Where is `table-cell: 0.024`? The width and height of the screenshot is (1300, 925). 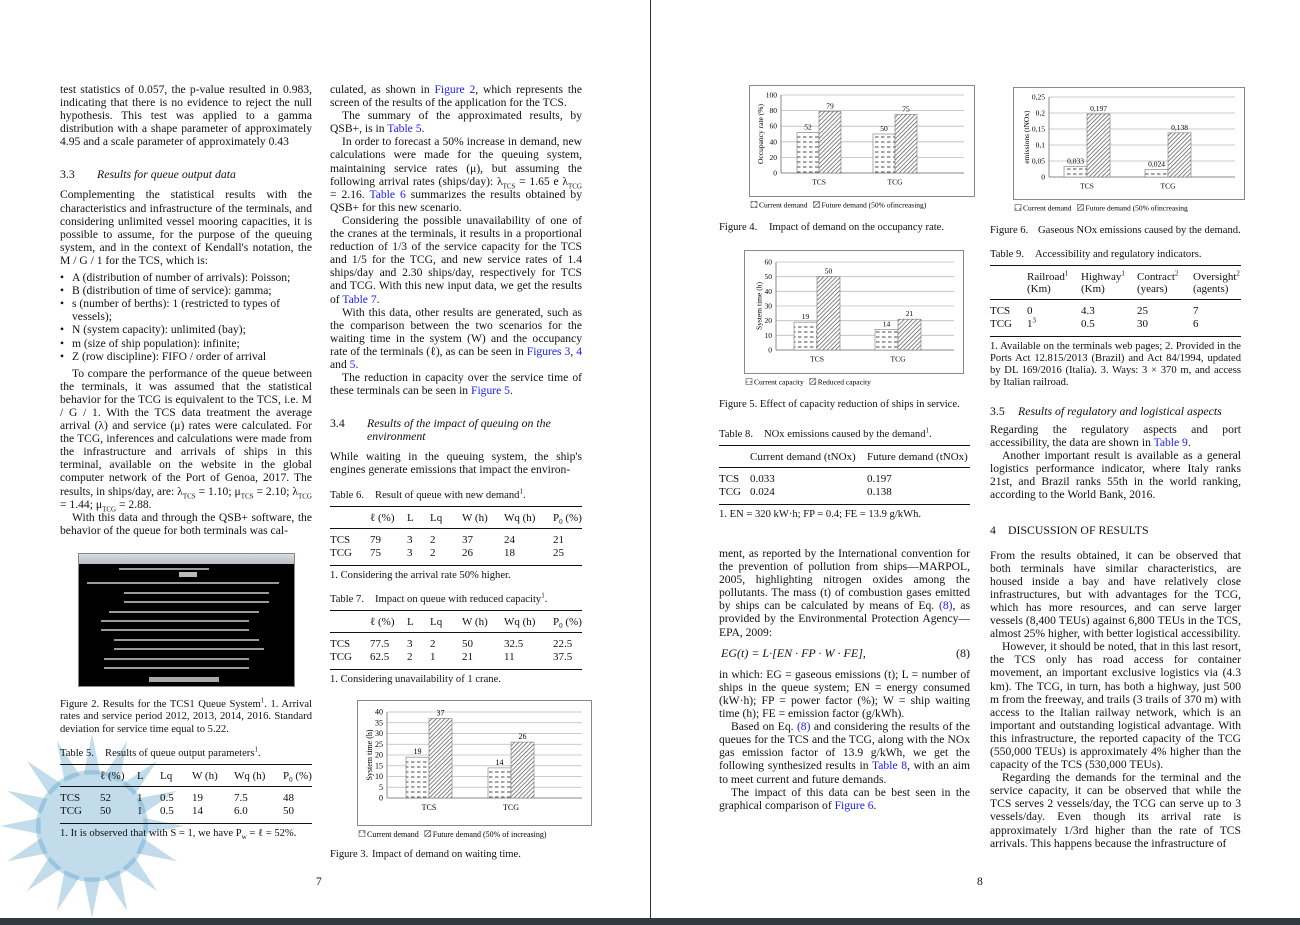 table-cell: 0.024 is located at coordinates (762, 491).